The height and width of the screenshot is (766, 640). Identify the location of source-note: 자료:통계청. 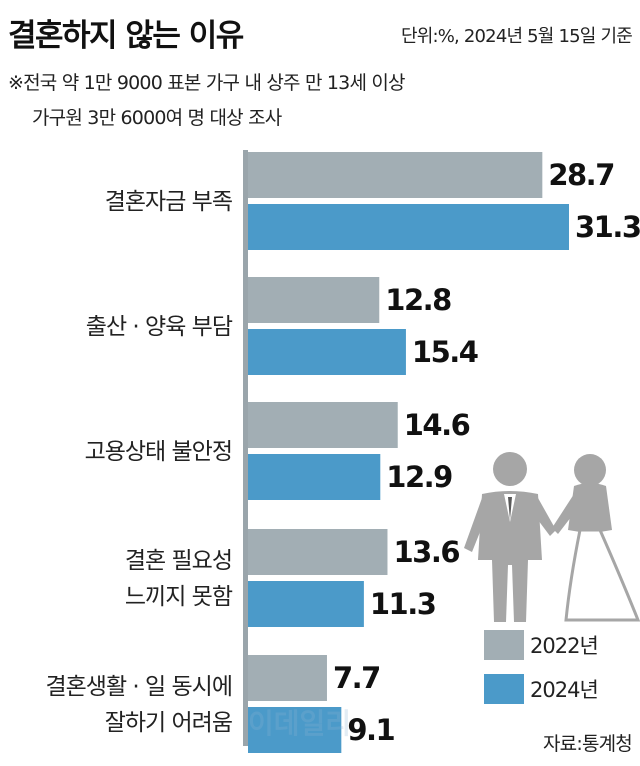
(587, 744).